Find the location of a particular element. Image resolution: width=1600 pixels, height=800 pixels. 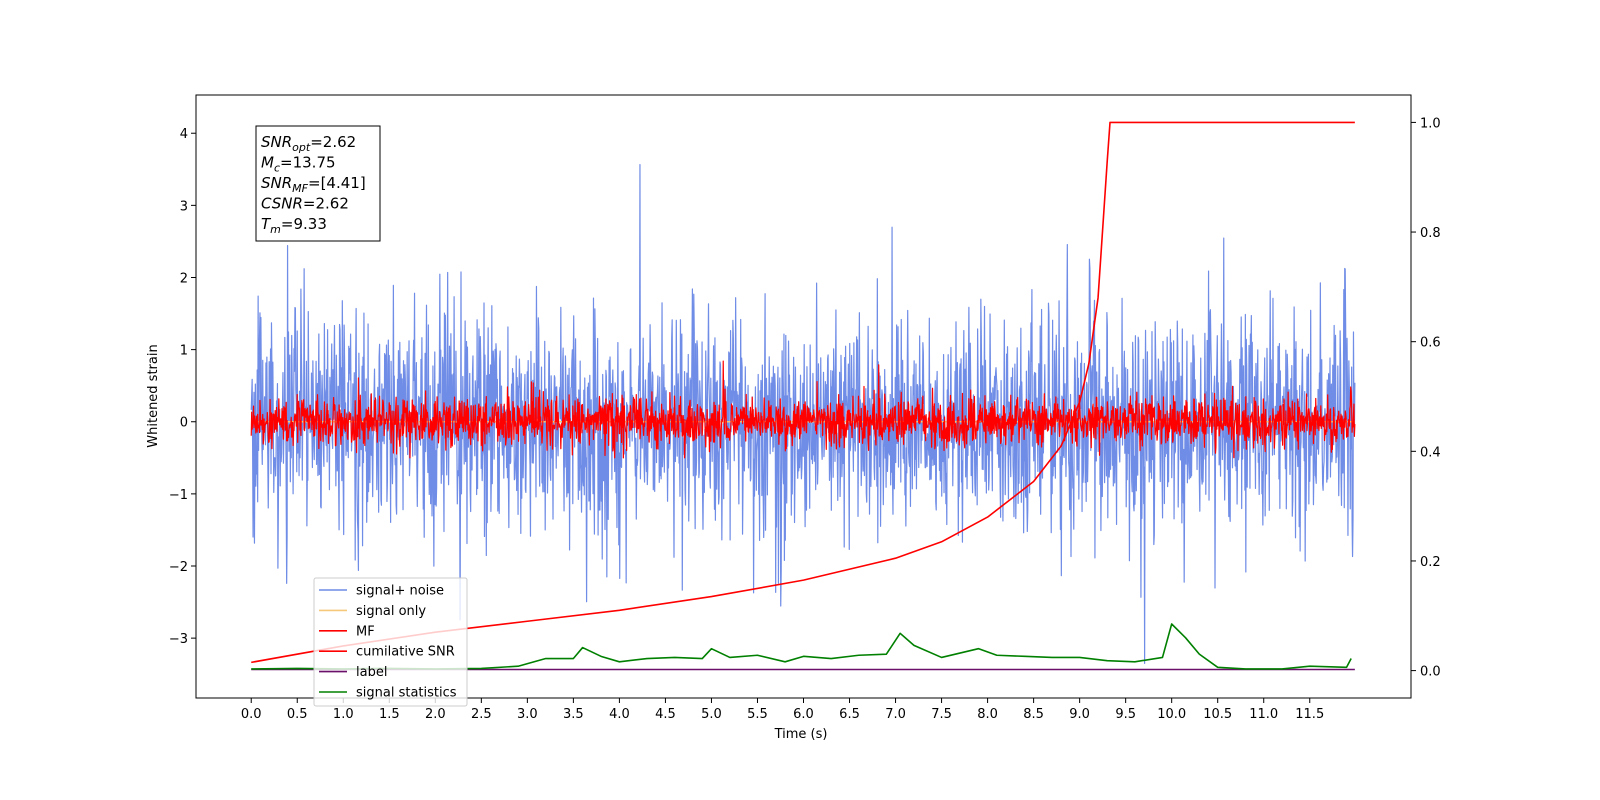

legend-entry: cumilative SNR is located at coordinates (405, 652).